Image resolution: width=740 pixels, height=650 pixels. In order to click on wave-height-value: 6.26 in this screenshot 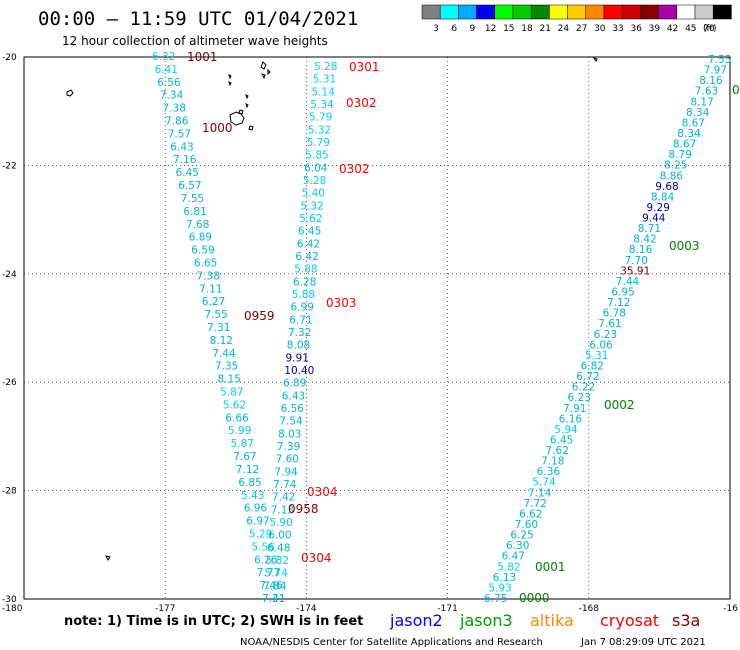, I will do `click(266, 560)`.